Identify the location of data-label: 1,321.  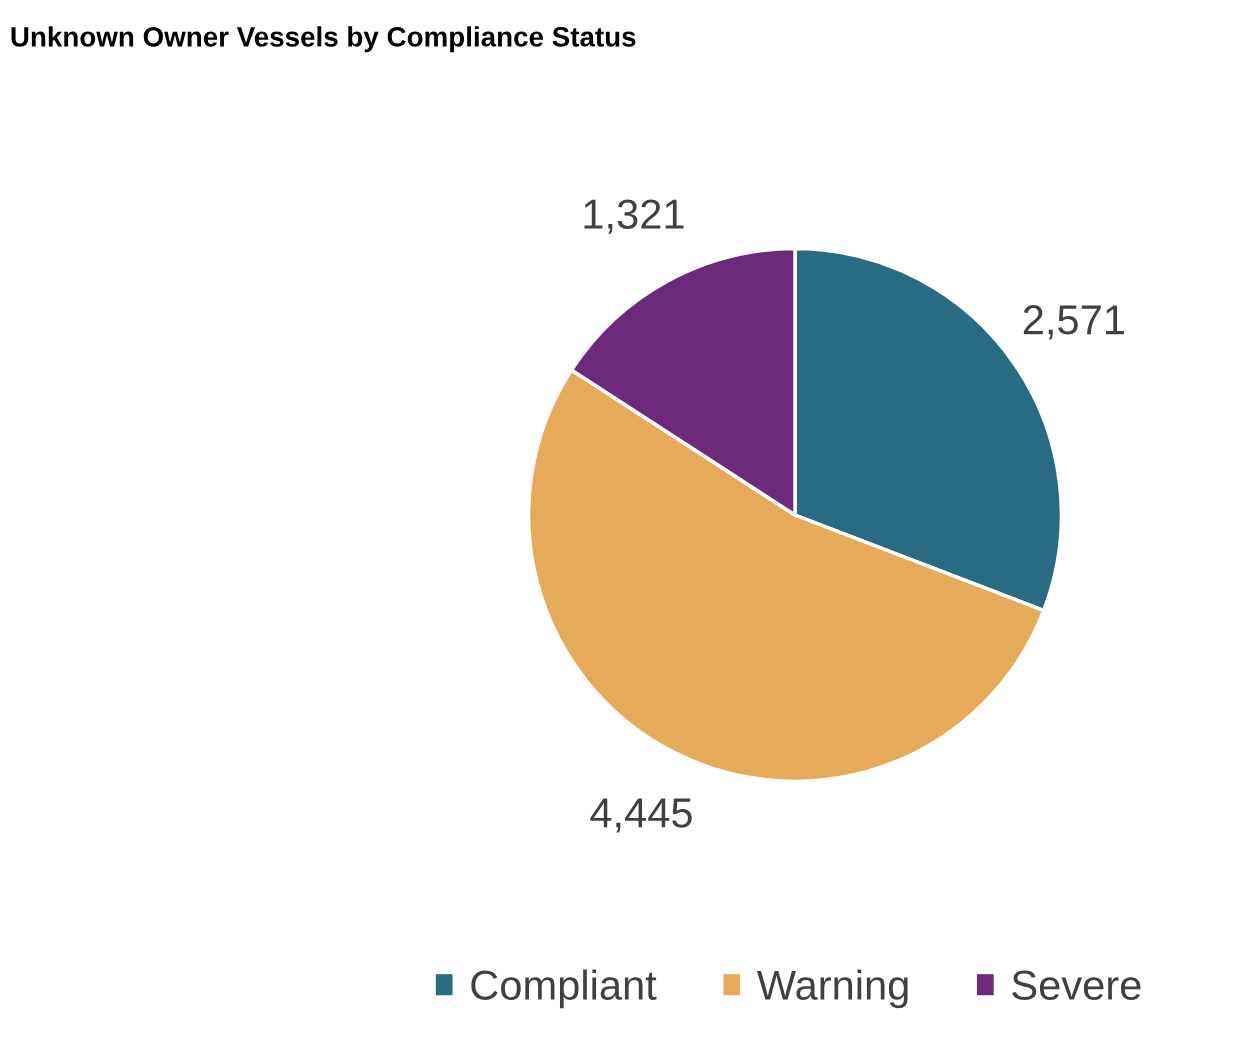
(634, 216).